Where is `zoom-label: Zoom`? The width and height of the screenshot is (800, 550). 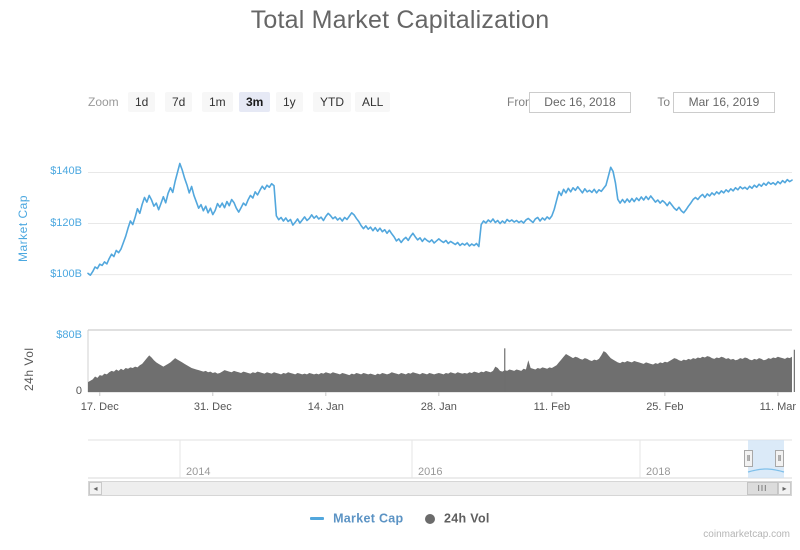
zoom-label: Zoom is located at coordinates (103, 102).